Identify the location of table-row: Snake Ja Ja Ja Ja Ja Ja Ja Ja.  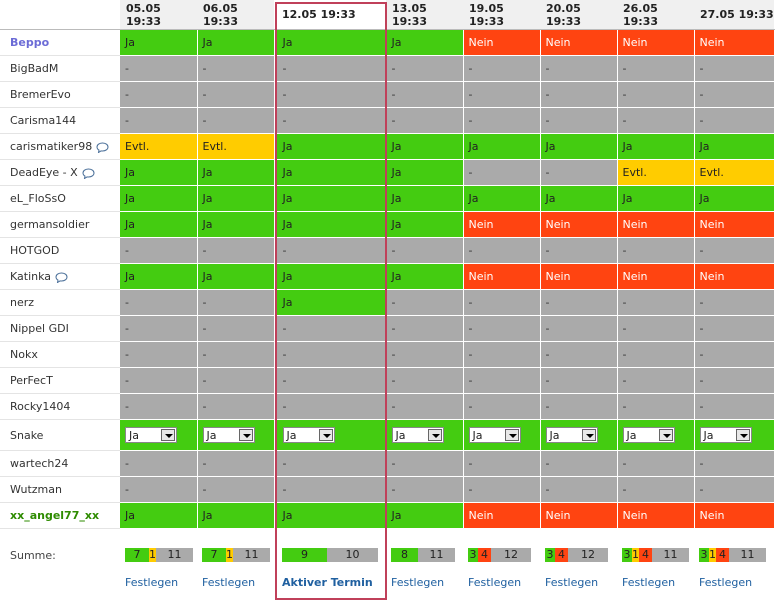
(387, 435).